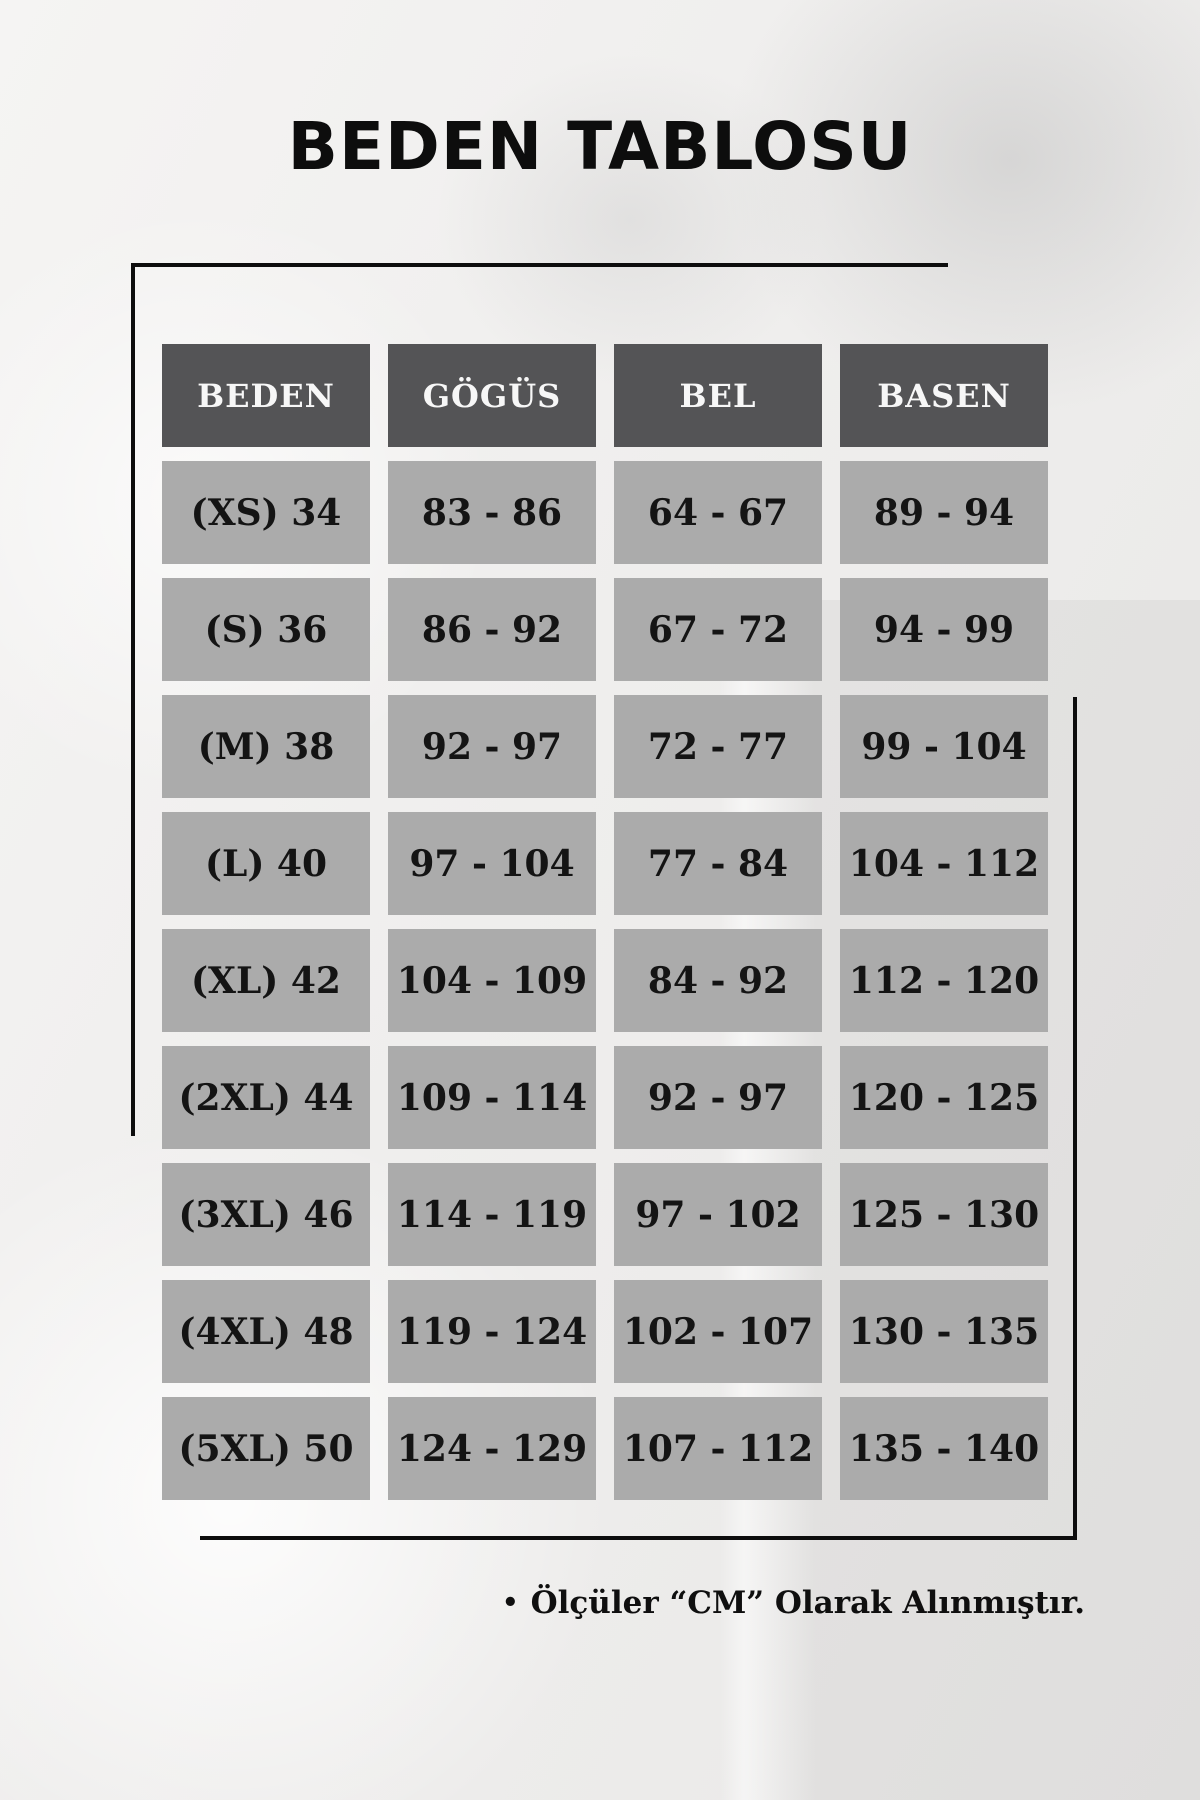 This screenshot has width=1200, height=1800. What do you see at coordinates (539, 265) in the screenshot?
I see `frame-line-top` at bounding box center [539, 265].